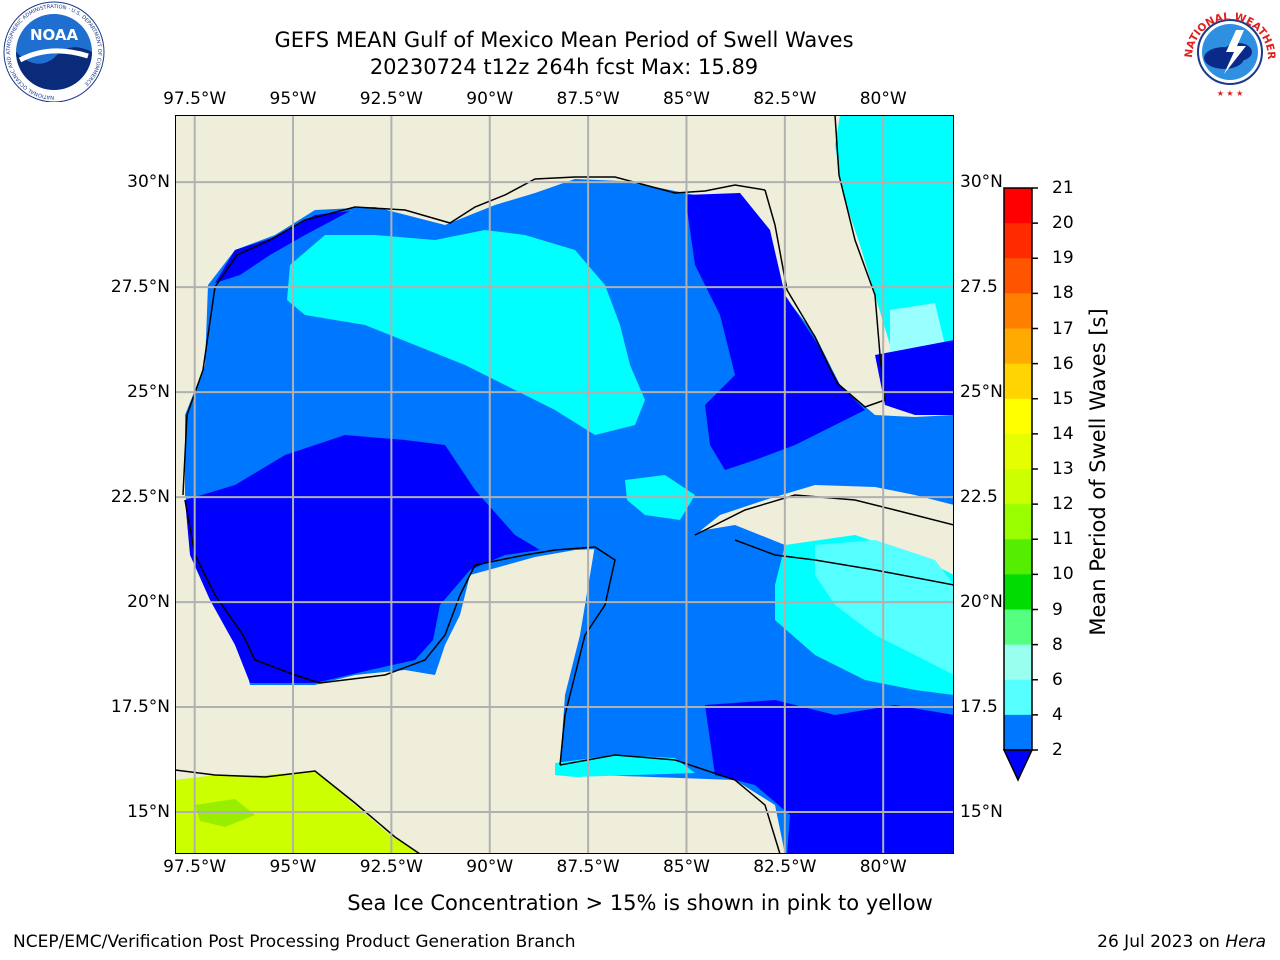 The image size is (1280, 960). What do you see at coordinates (1098, 472) in the screenshot?
I see `colorbar-title: Mean Period of Swell Waves [s]` at bounding box center [1098, 472].